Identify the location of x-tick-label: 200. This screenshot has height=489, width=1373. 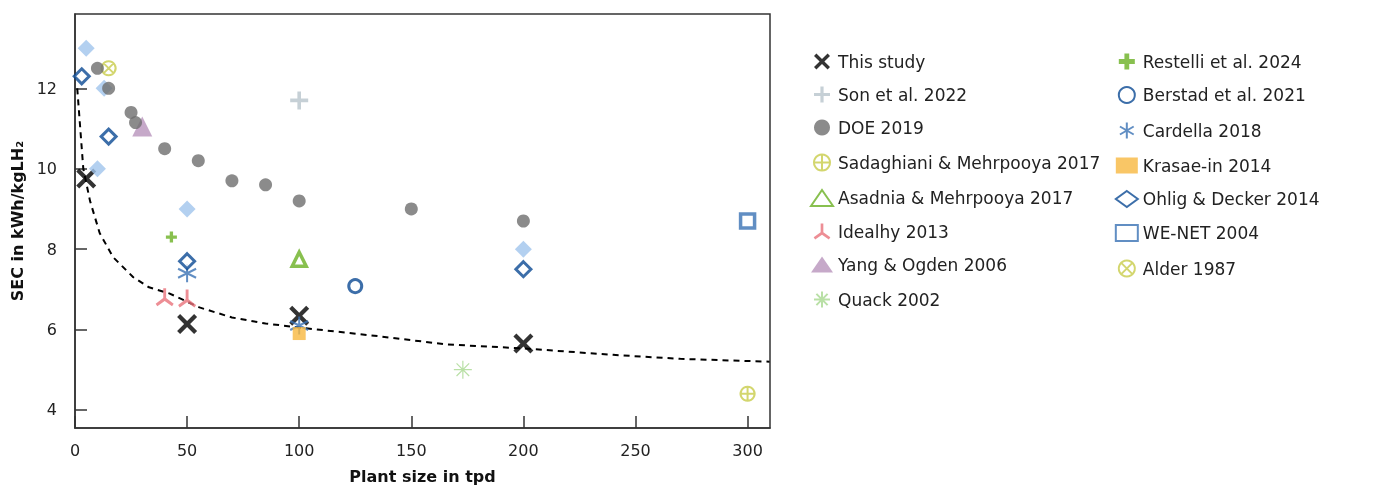
(523, 450).